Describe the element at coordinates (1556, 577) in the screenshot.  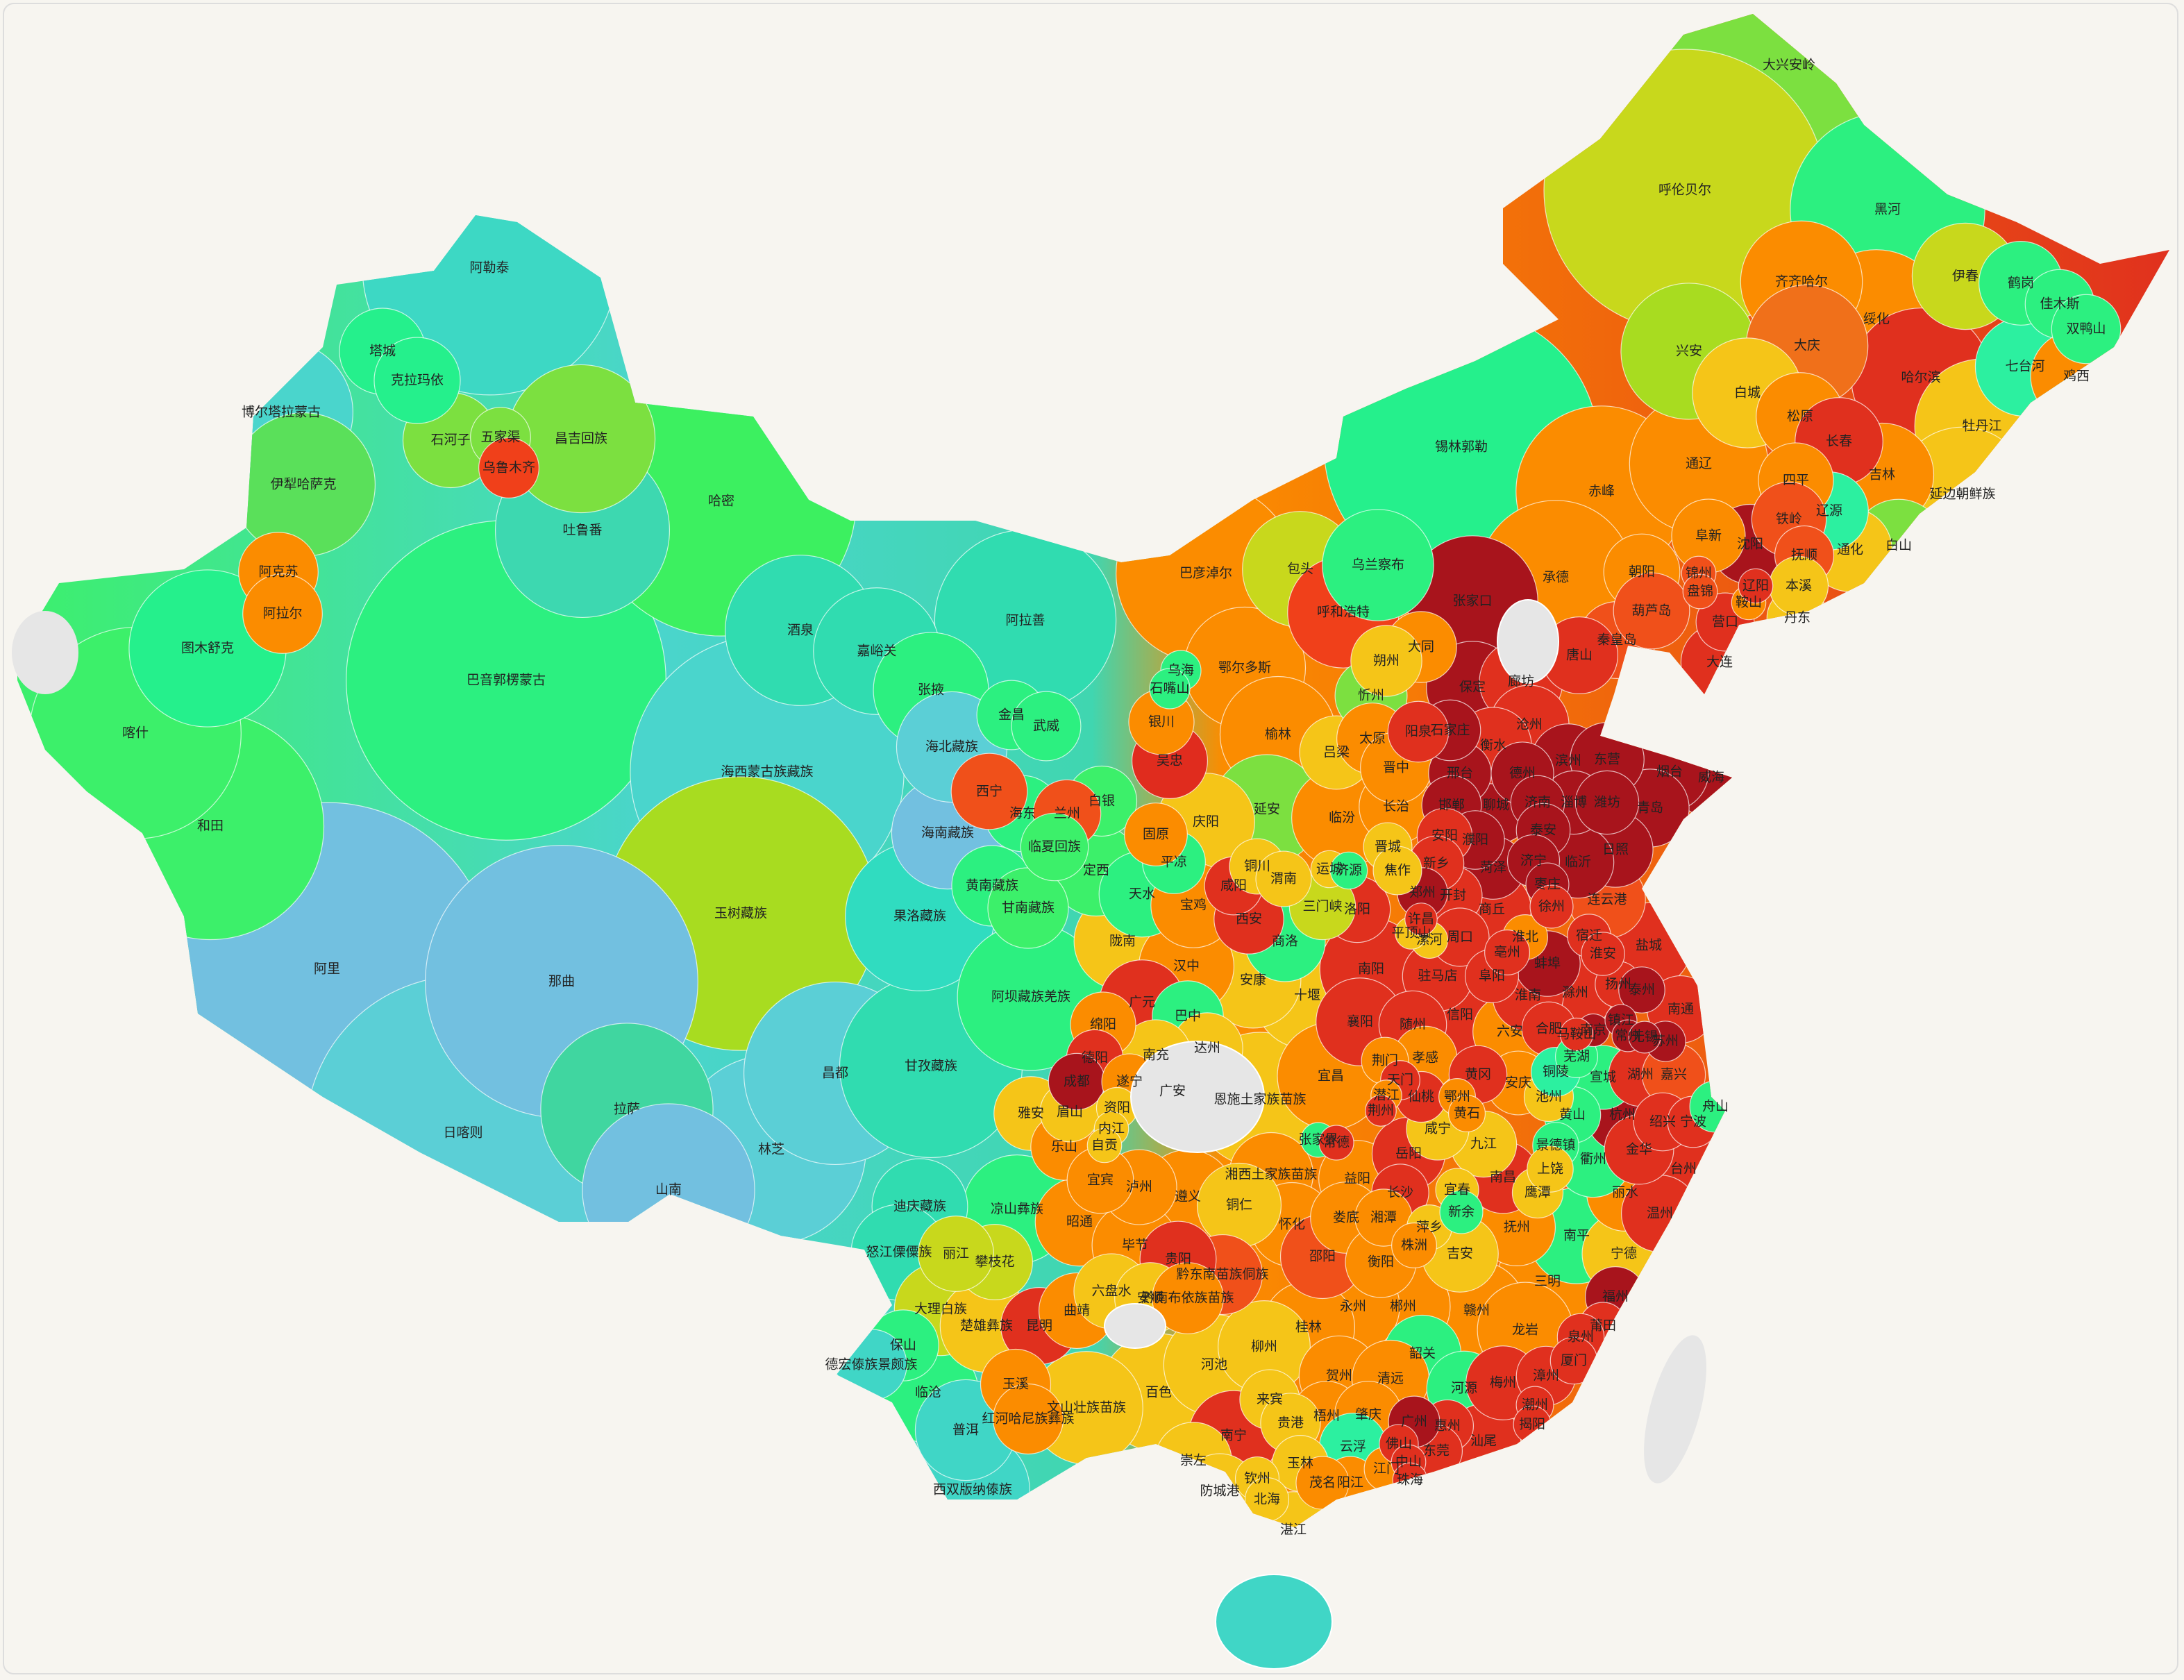
I see `region-label: 承德` at that location.